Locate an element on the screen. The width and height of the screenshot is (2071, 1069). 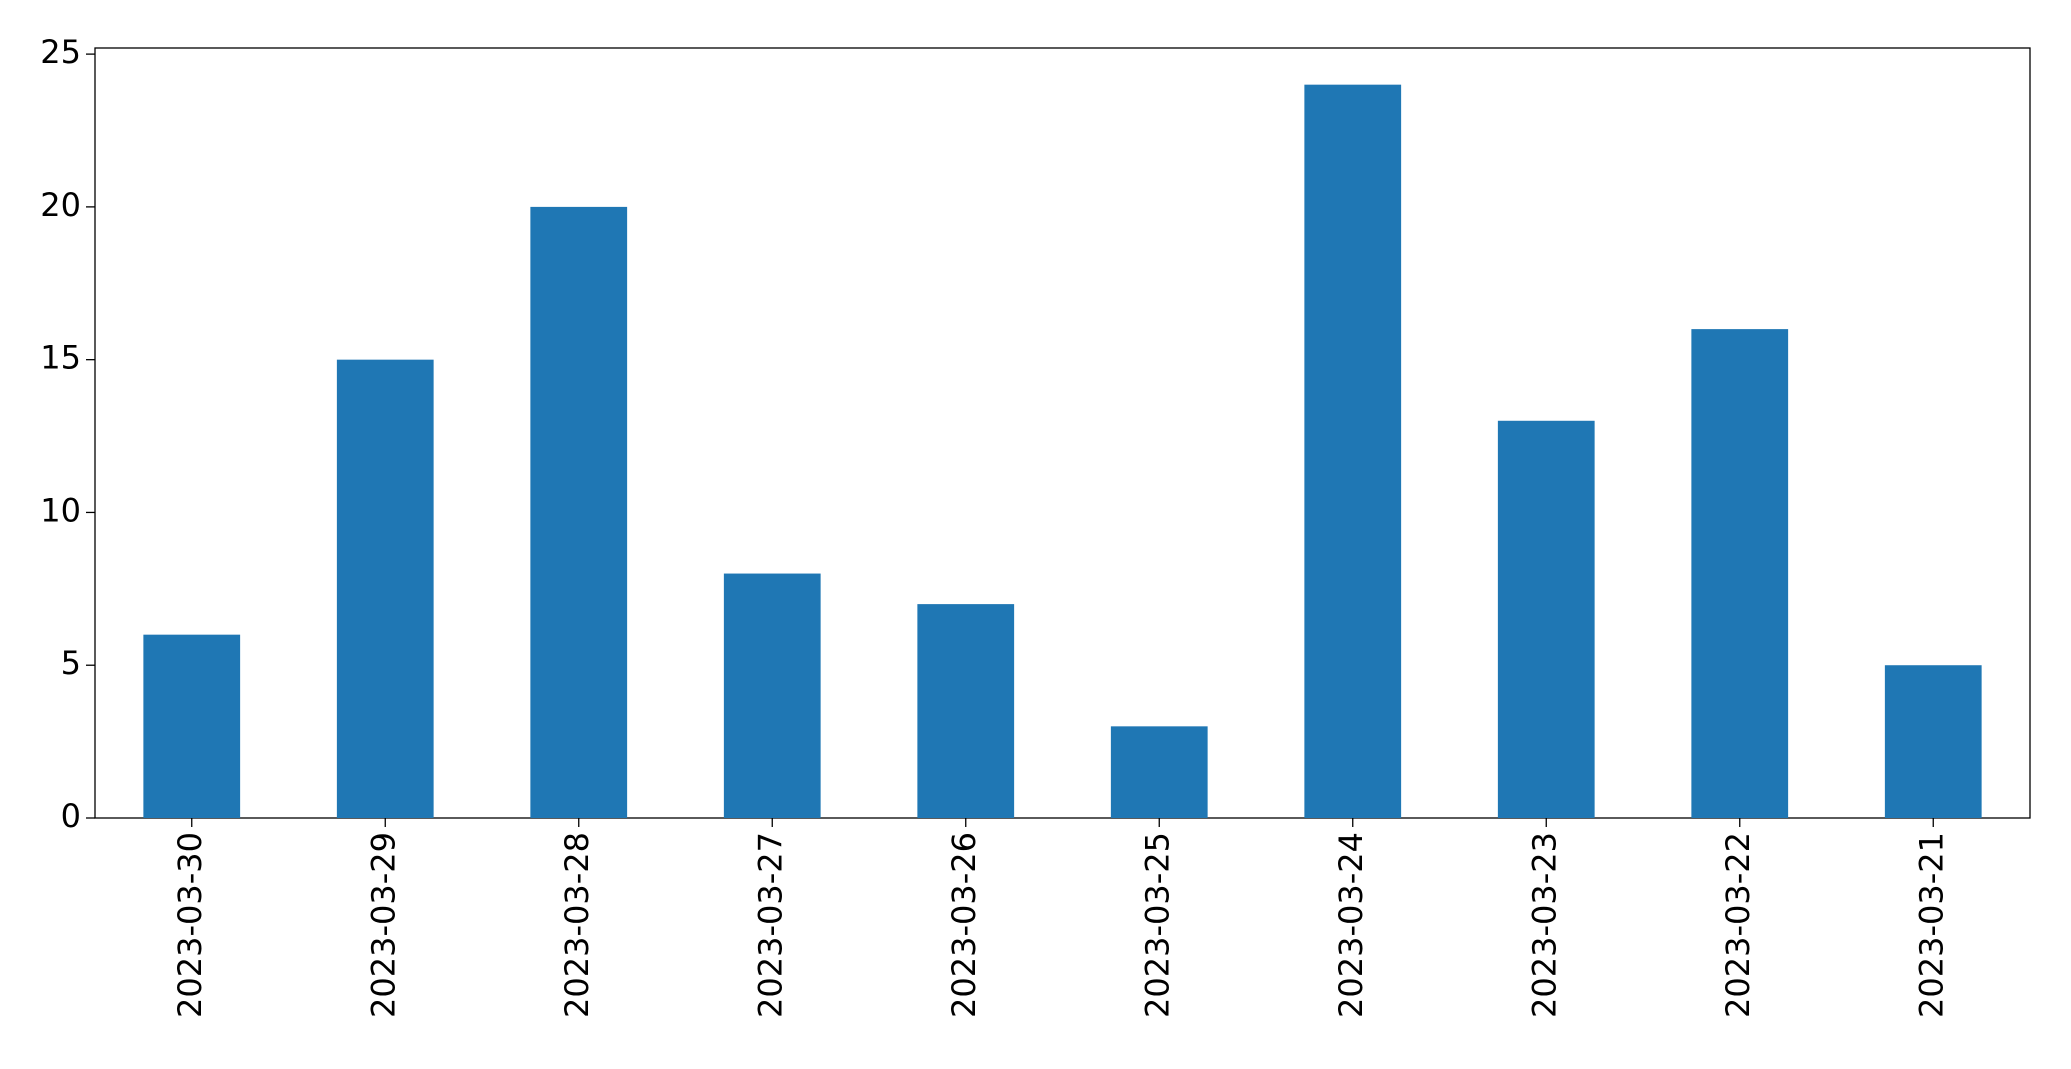
x-tick-label: 2023-03-30 is located at coordinates (190, 925).